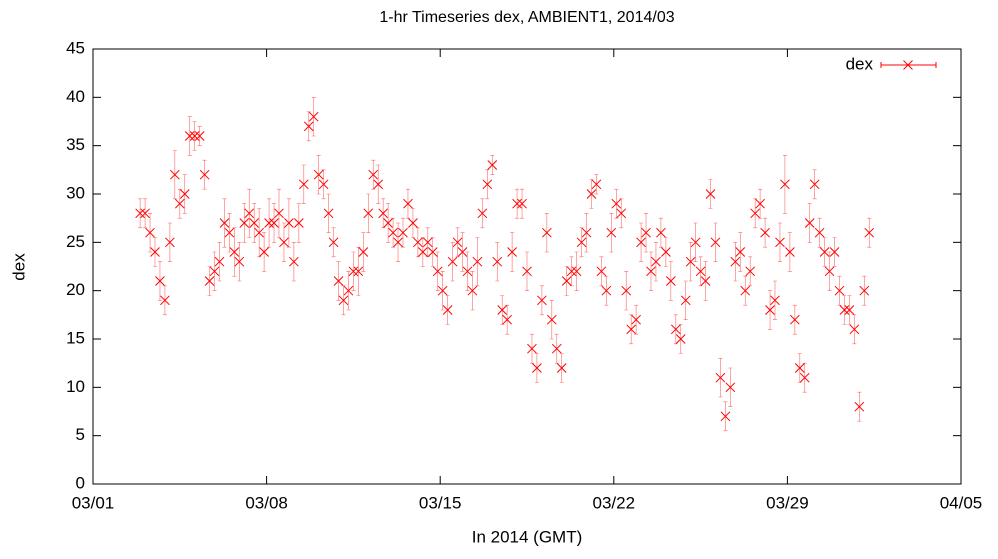  Describe the element at coordinates (18, 267) in the screenshot. I see `y-axis-label: dex` at that location.